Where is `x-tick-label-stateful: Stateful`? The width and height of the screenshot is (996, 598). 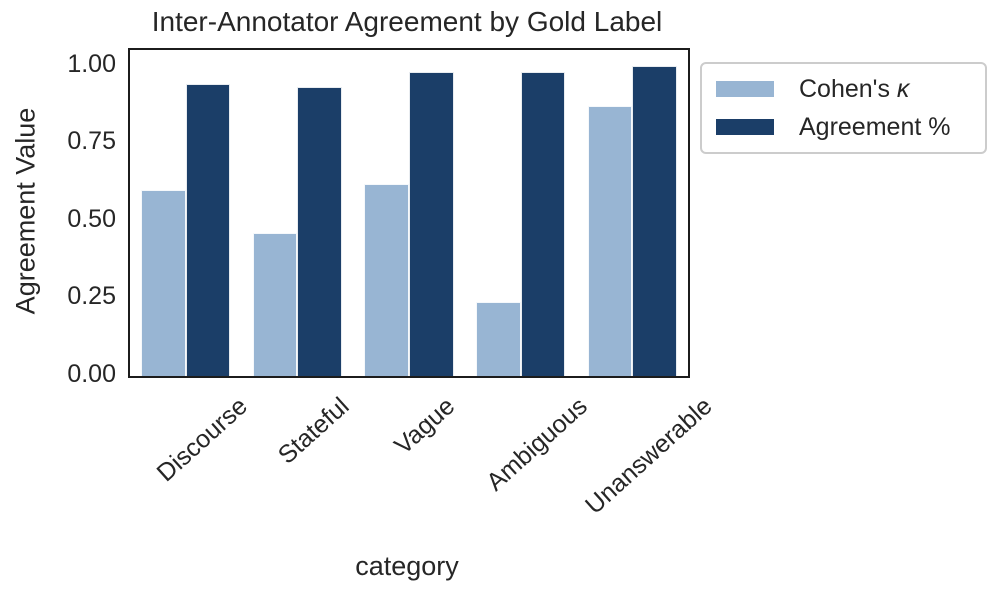 x-tick-label-stateful: Stateful is located at coordinates (313, 431).